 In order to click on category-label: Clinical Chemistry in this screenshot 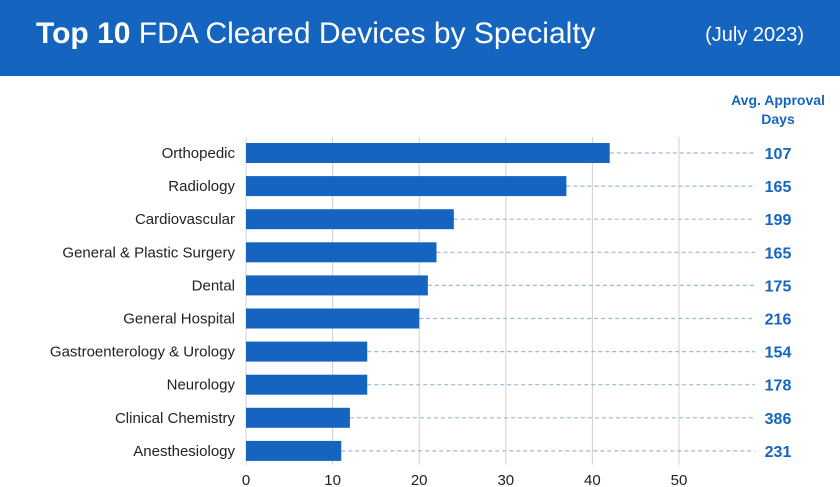, I will do `click(175, 418)`.